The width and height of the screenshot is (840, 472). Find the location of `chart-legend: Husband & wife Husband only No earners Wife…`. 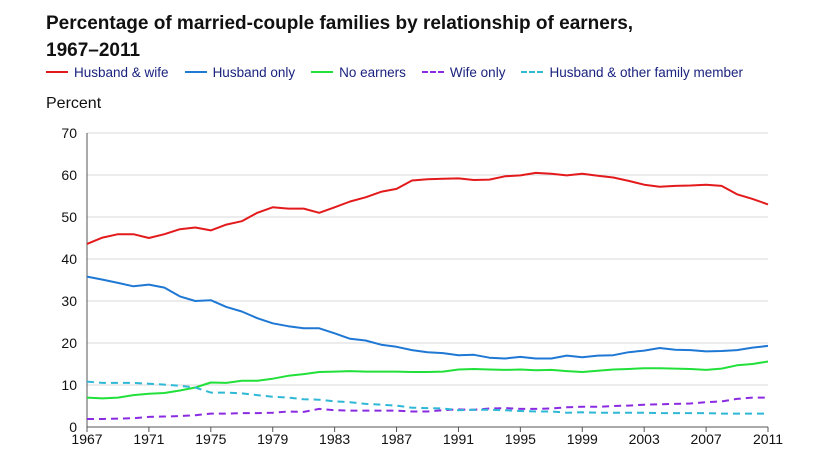

chart-legend: Husband & wife Husband only No earners Wife… is located at coordinates (402, 72).